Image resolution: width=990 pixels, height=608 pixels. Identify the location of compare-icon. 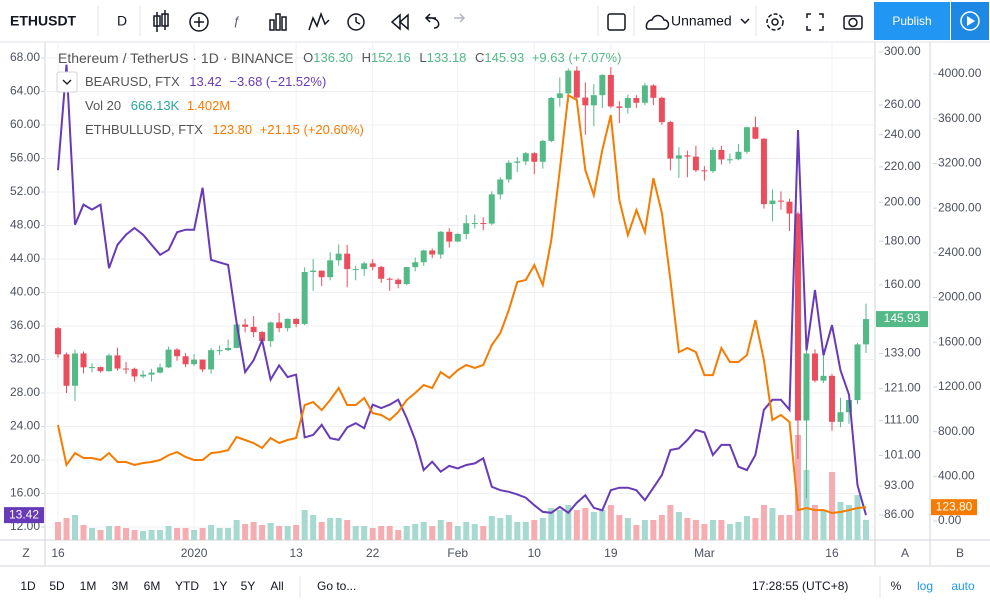
(319, 21).